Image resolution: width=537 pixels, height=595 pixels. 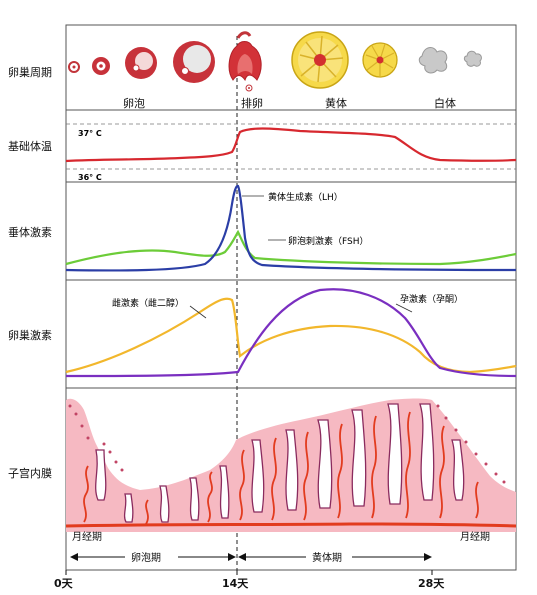 What do you see at coordinates (380, 60) in the screenshot?
I see `corpus-luteum-small` at bounding box center [380, 60].